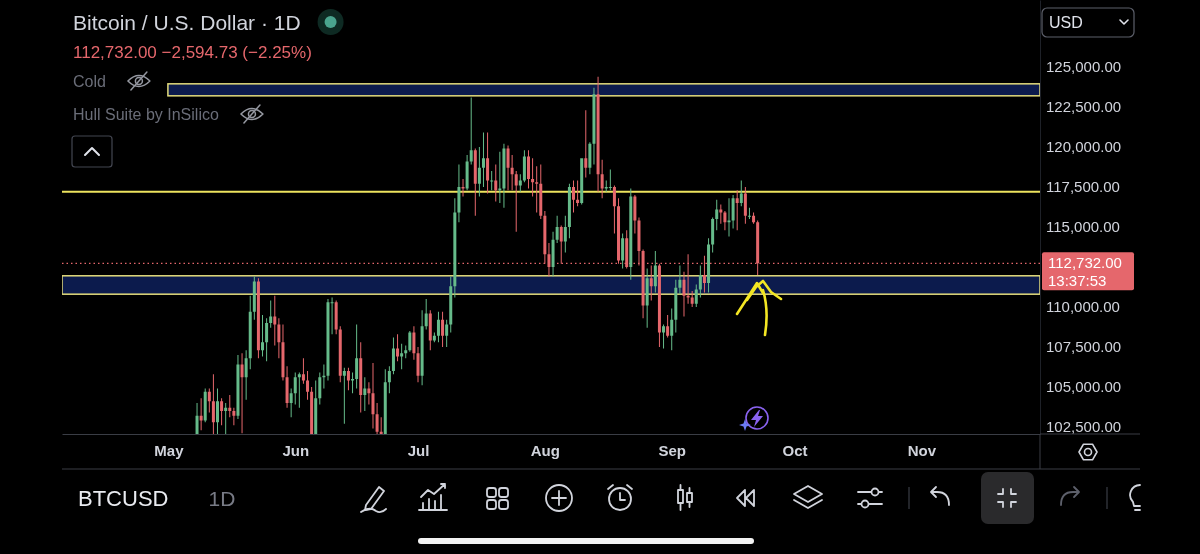 The width and height of the screenshot is (1200, 554). I want to click on x-tick-label: Jun, so click(296, 450).